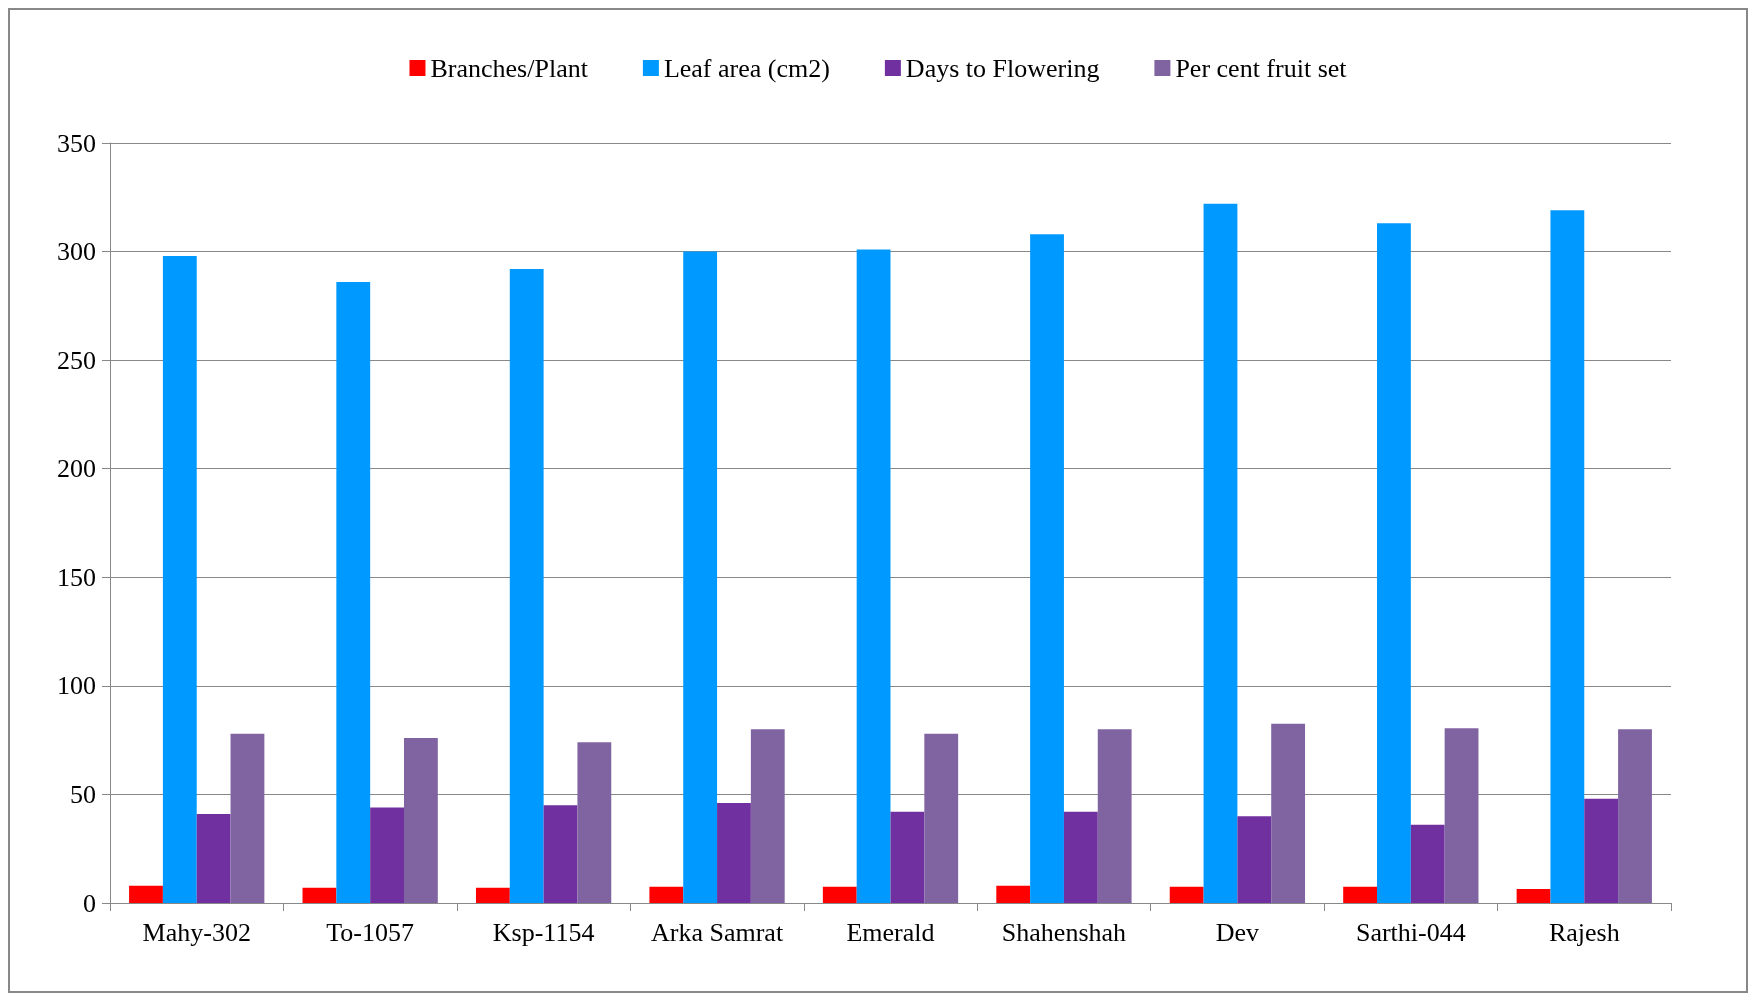  What do you see at coordinates (83, 794) in the screenshot?
I see `y-tick-label: 50` at bounding box center [83, 794].